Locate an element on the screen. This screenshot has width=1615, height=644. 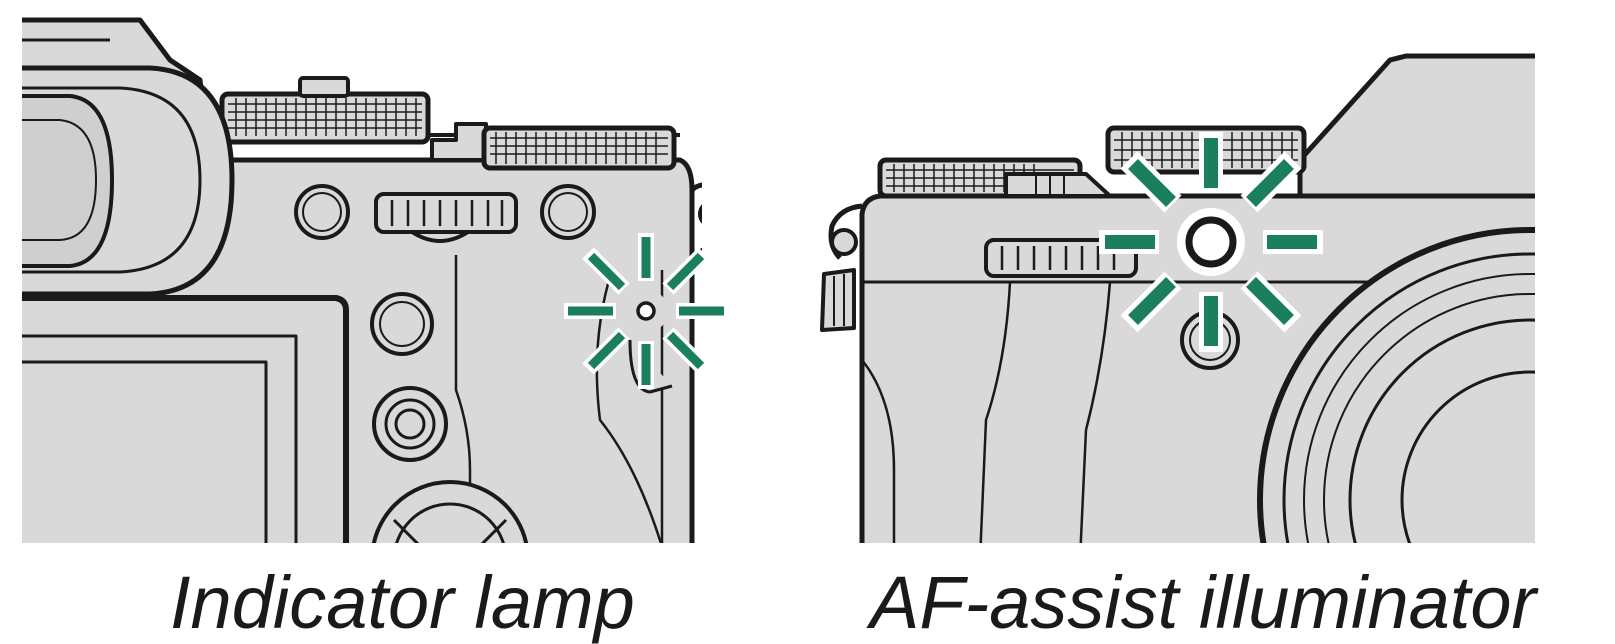
focus-lever-icon is located at coordinates (410, 424).